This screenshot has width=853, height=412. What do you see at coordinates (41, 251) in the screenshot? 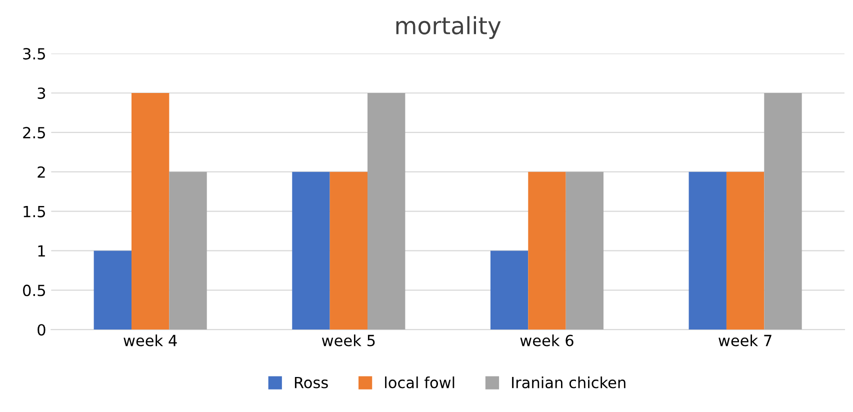
I see `y-tick-label: 1` at bounding box center [41, 251].